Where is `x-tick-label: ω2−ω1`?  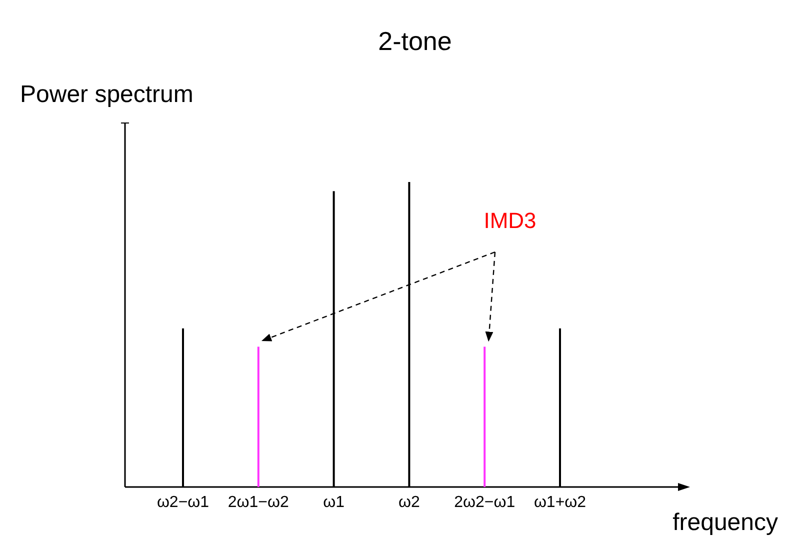 x-tick-label: ω2−ω1 is located at coordinates (183, 502).